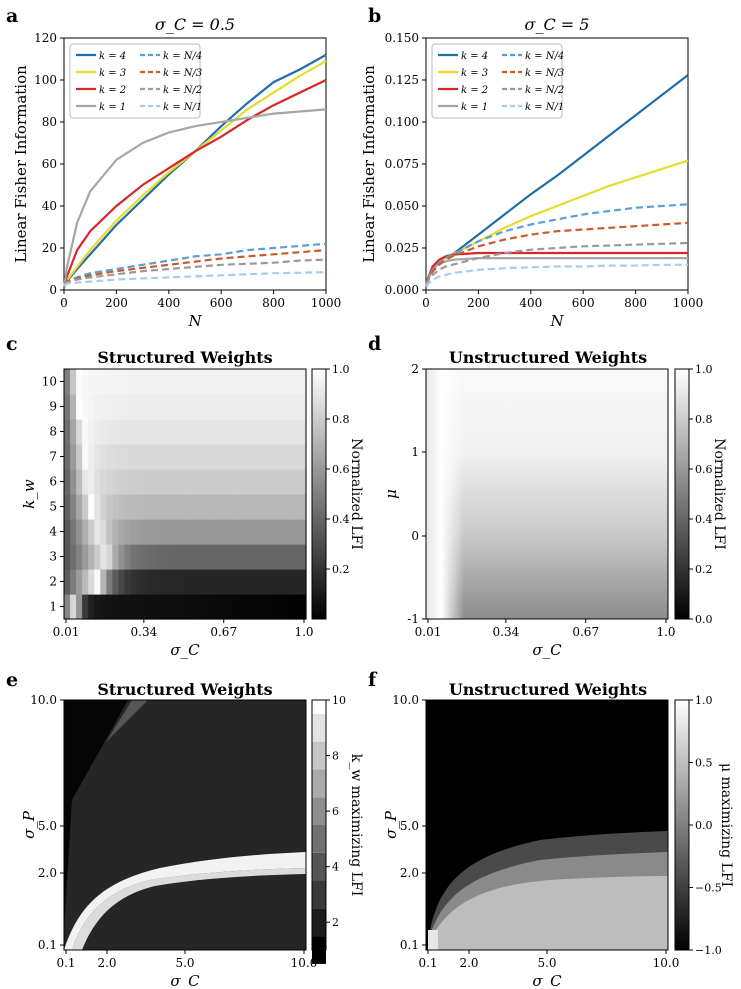 This screenshot has width=741, height=989. What do you see at coordinates (428, 632) in the screenshot?
I see `x-tick-label: 0.01` at bounding box center [428, 632].